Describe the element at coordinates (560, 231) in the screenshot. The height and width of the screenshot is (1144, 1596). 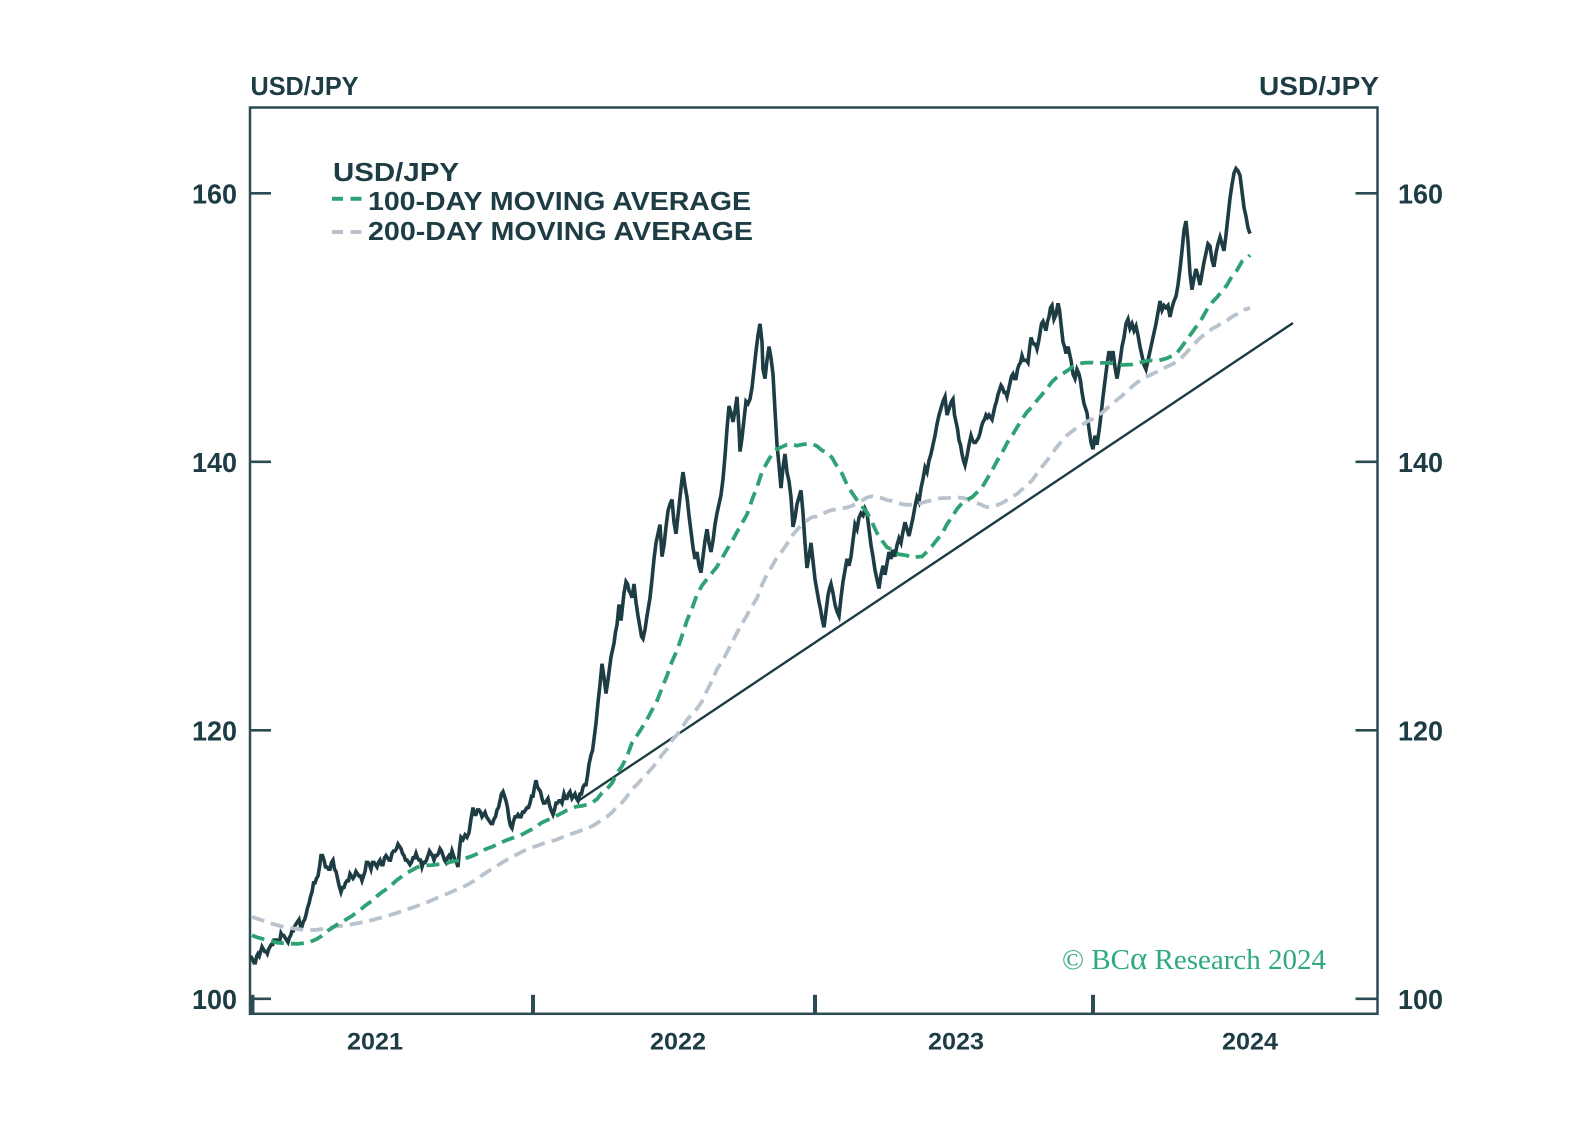
I see `svg-text: 200-DAY MOVING AVERAGE` at that location.